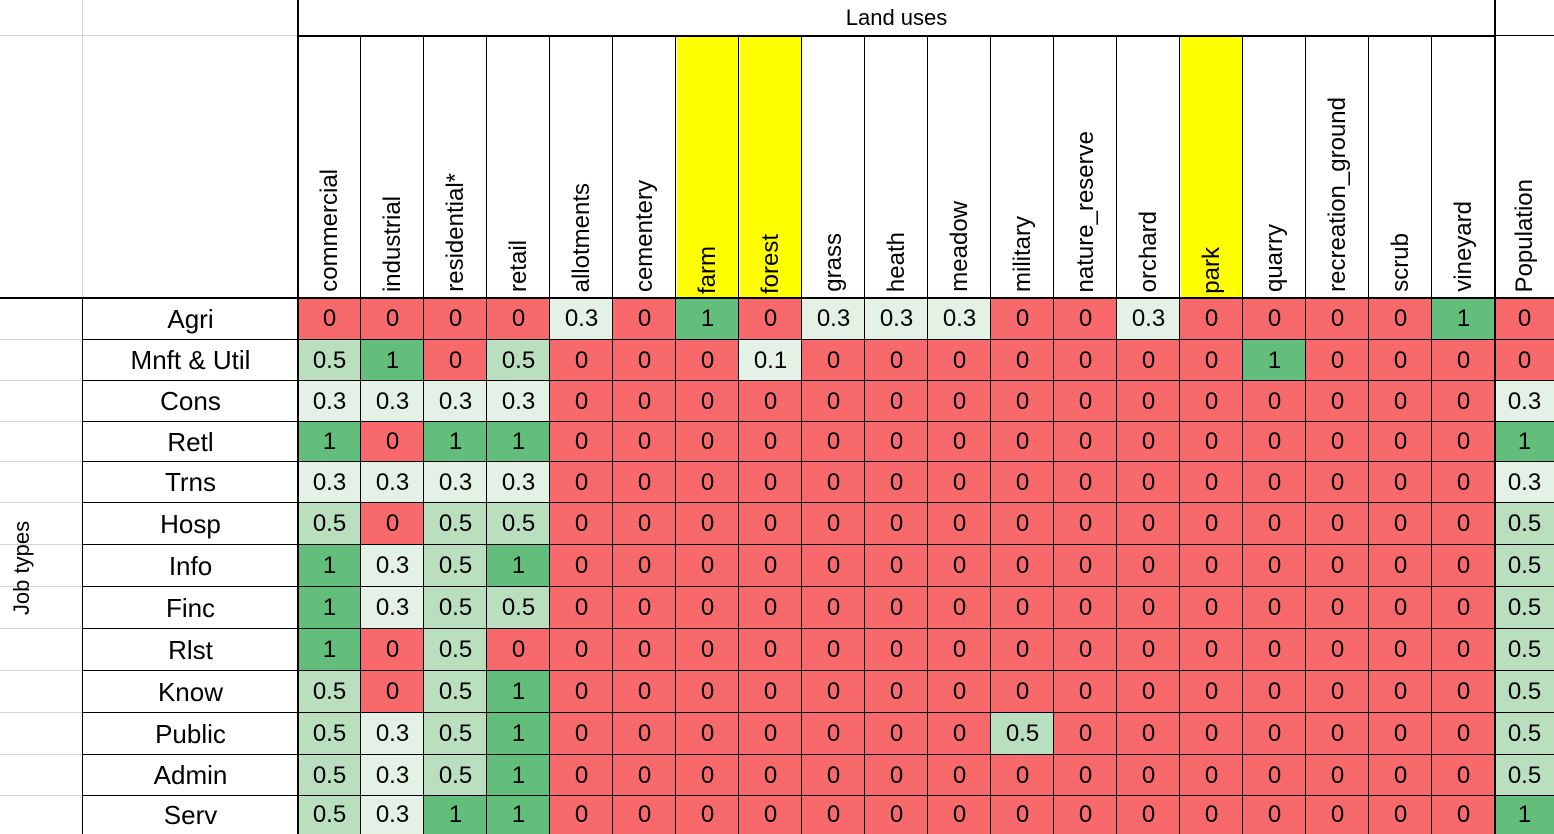 This screenshot has width=1554, height=834. I want to click on row-label: Admin, so click(190, 775).